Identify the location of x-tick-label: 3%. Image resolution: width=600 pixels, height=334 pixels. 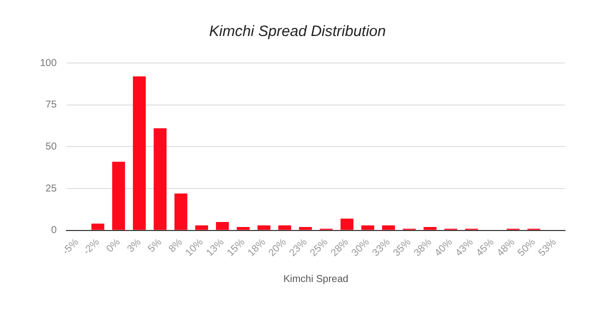
(134, 245).